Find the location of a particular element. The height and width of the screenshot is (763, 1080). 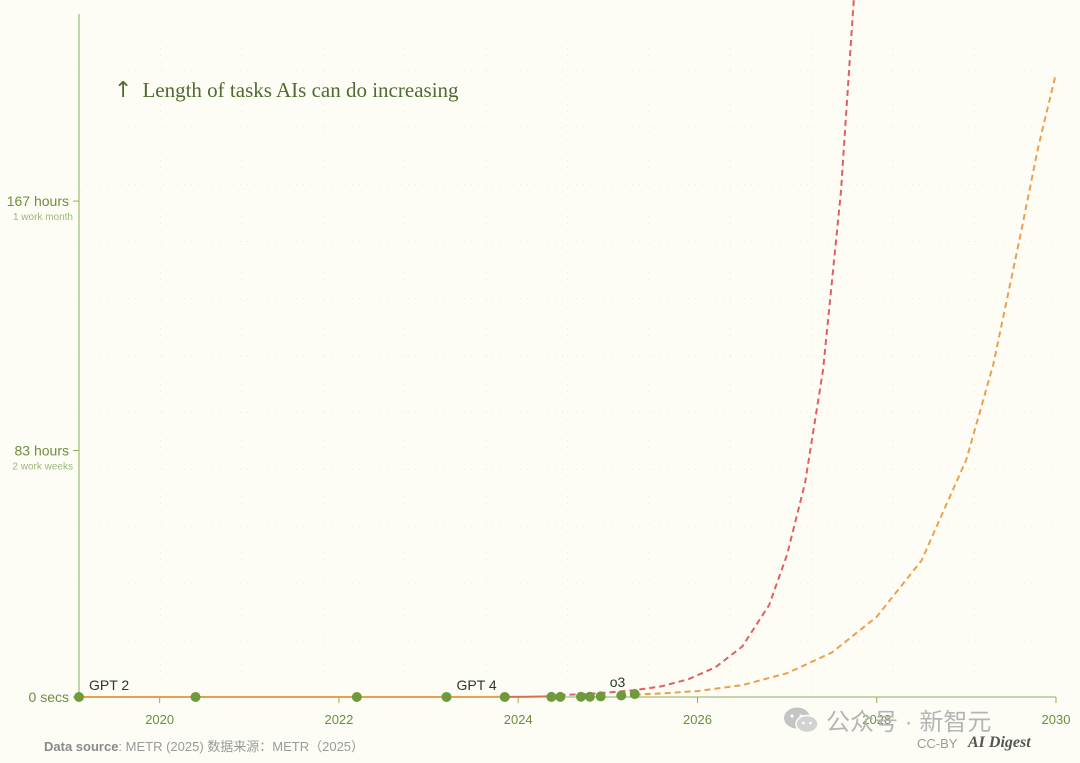

watermark-text: 公众号 · 新智元 is located at coordinates (909, 722).